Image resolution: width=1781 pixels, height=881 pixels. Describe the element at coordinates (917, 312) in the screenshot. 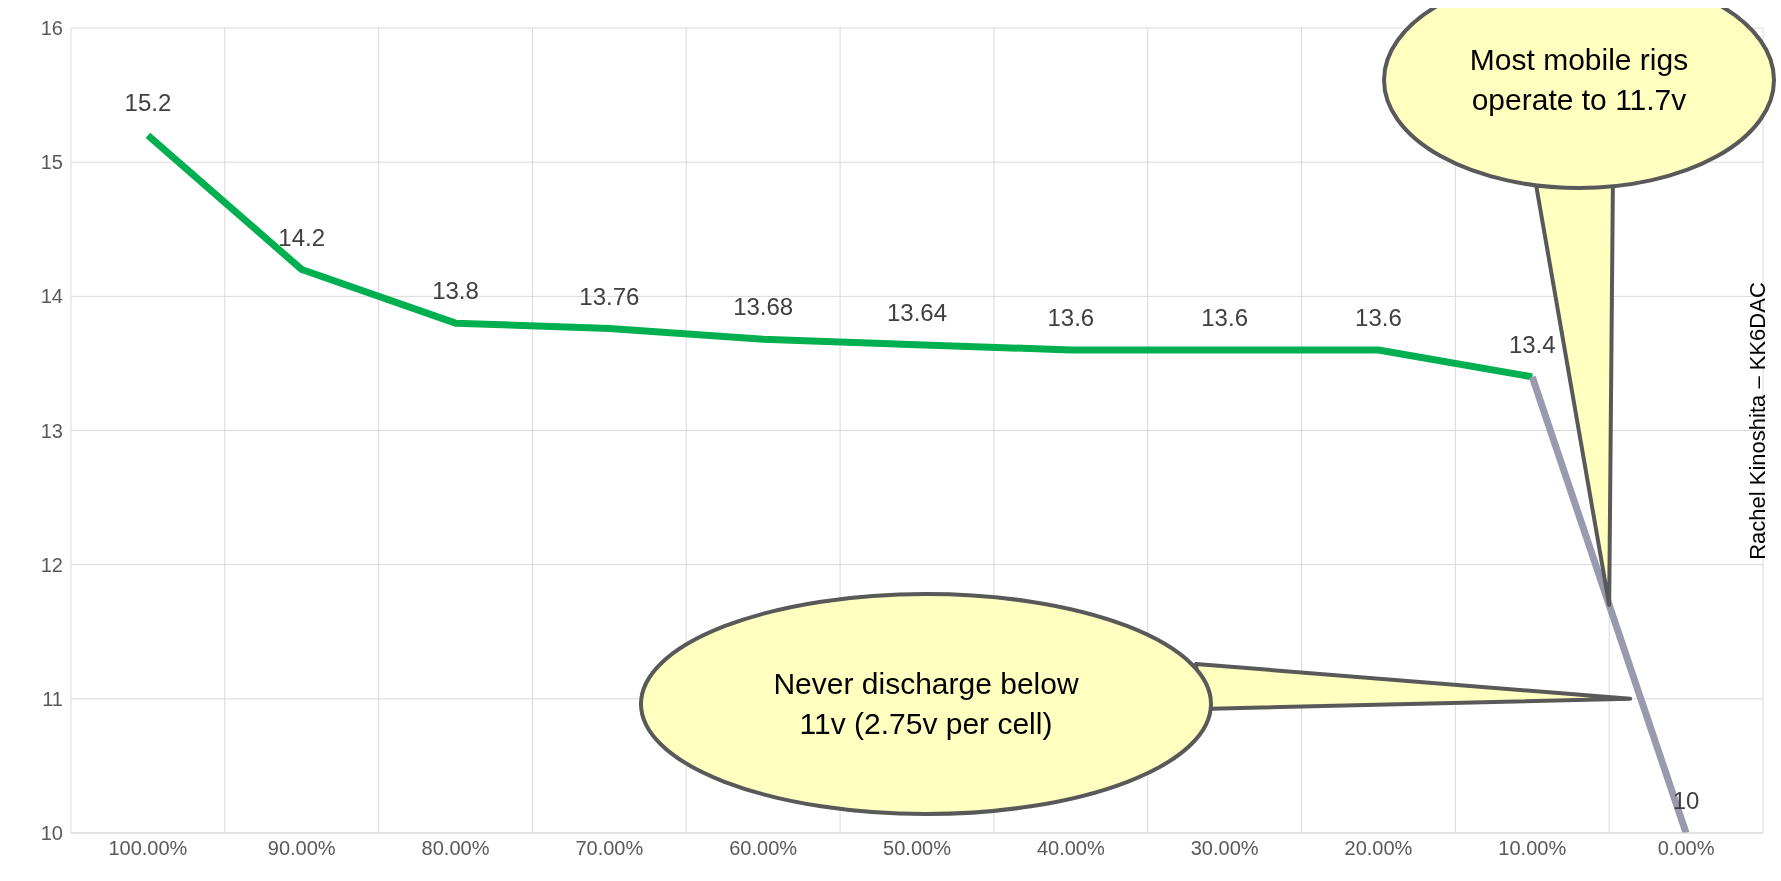

I see `data-label: 13.64` at that location.